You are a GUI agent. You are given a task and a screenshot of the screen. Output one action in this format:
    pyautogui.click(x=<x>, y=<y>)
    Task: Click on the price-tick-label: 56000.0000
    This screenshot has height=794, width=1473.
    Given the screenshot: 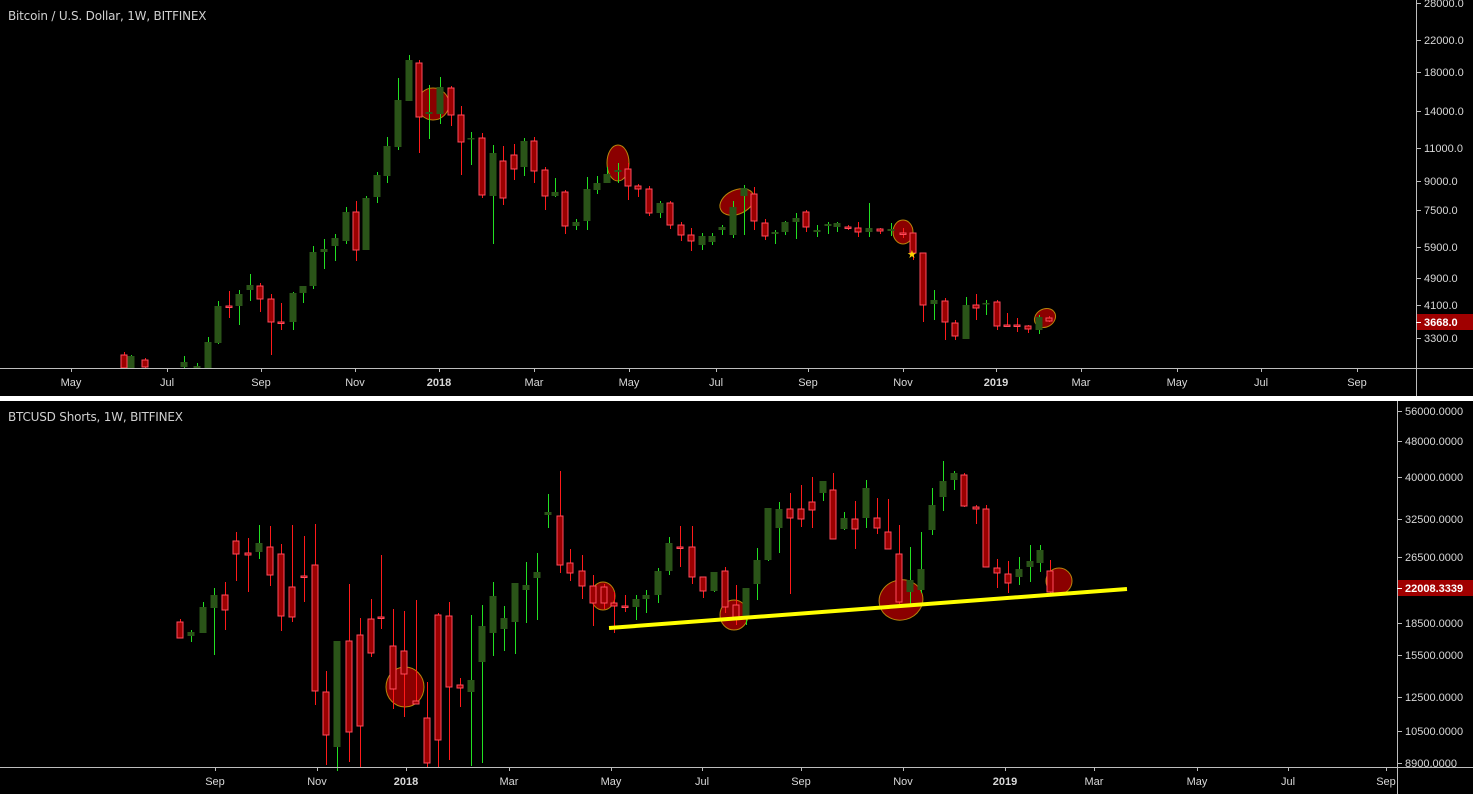 What is the action you would take?
    pyautogui.click(x=1434, y=412)
    